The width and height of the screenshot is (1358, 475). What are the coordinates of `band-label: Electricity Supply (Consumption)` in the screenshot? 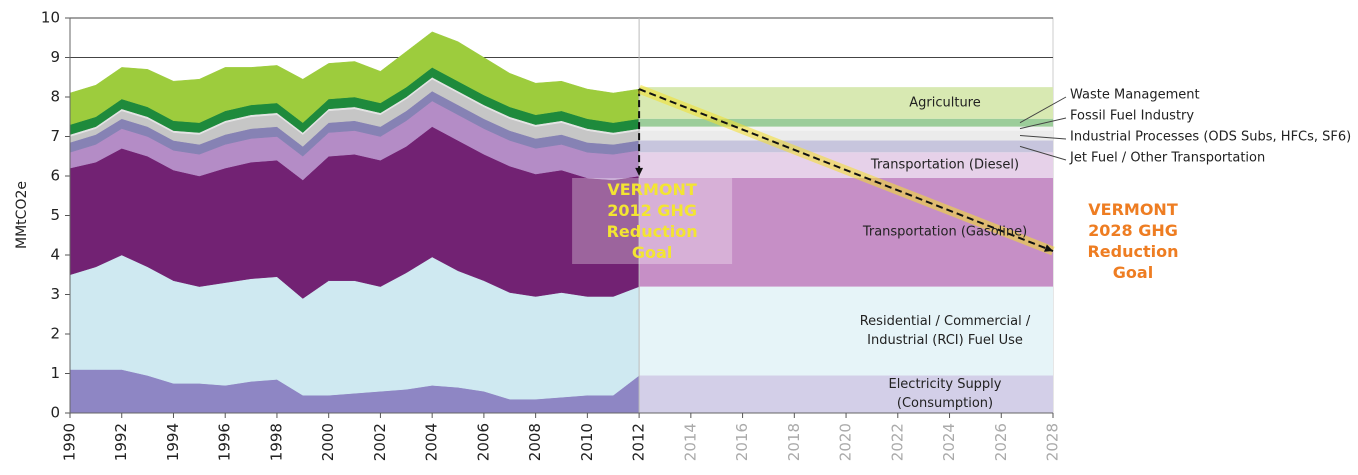 It's located at (945, 394).